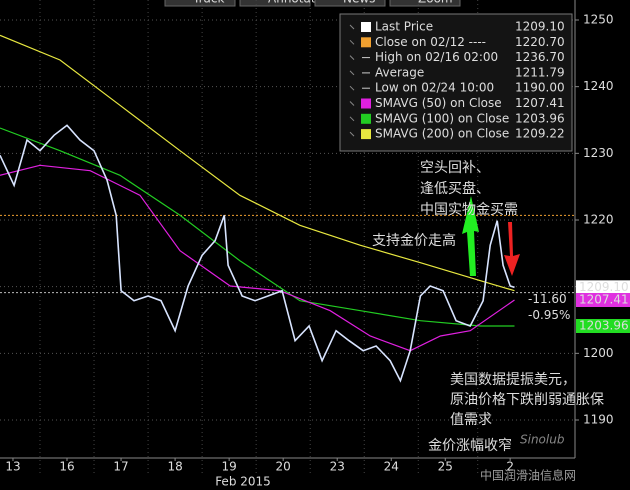 Image resolution: width=630 pixels, height=490 pixels. What do you see at coordinates (438, 103) in the screenshot?
I see `legend-label: SMAVG (50) on Close` at bounding box center [438, 103].